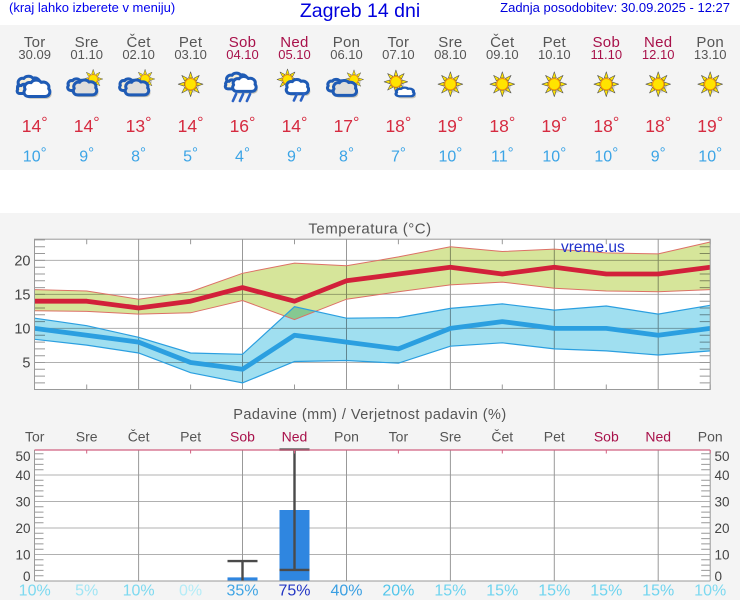 The height and width of the screenshot is (600, 740). What do you see at coordinates (190, 155) in the screenshot?
I see `svg-text: 5°` at bounding box center [190, 155].